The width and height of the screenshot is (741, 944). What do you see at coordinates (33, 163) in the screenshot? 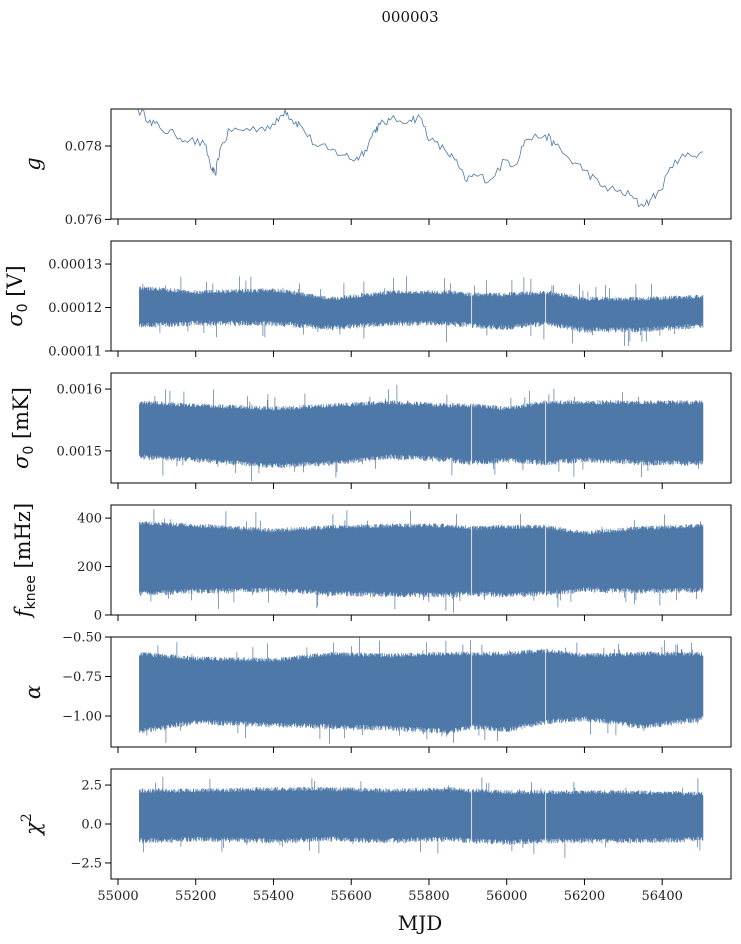
I see `y-axis-label: g` at bounding box center [33, 163].